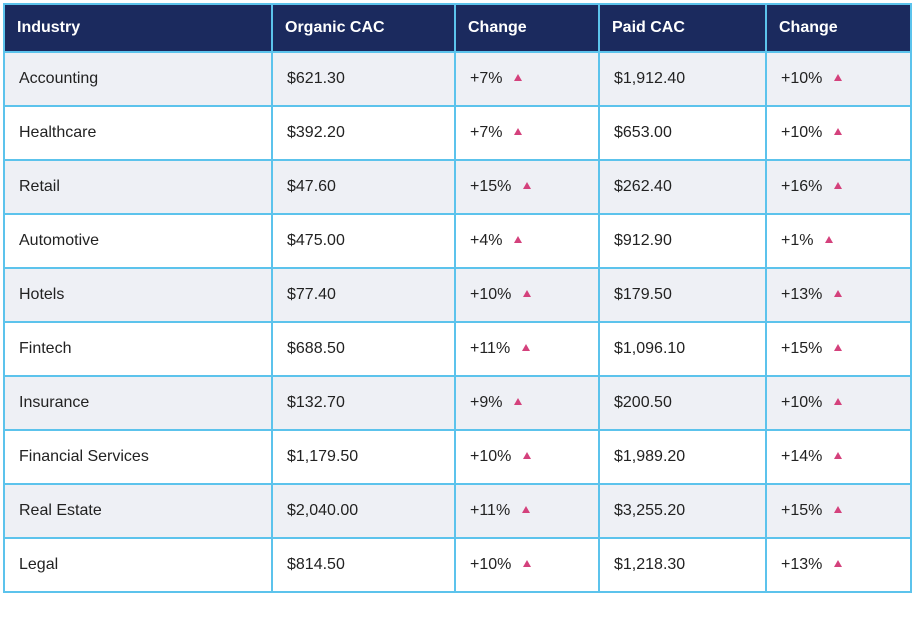  I want to click on cac-cell: $2,040.00, so click(363, 511).